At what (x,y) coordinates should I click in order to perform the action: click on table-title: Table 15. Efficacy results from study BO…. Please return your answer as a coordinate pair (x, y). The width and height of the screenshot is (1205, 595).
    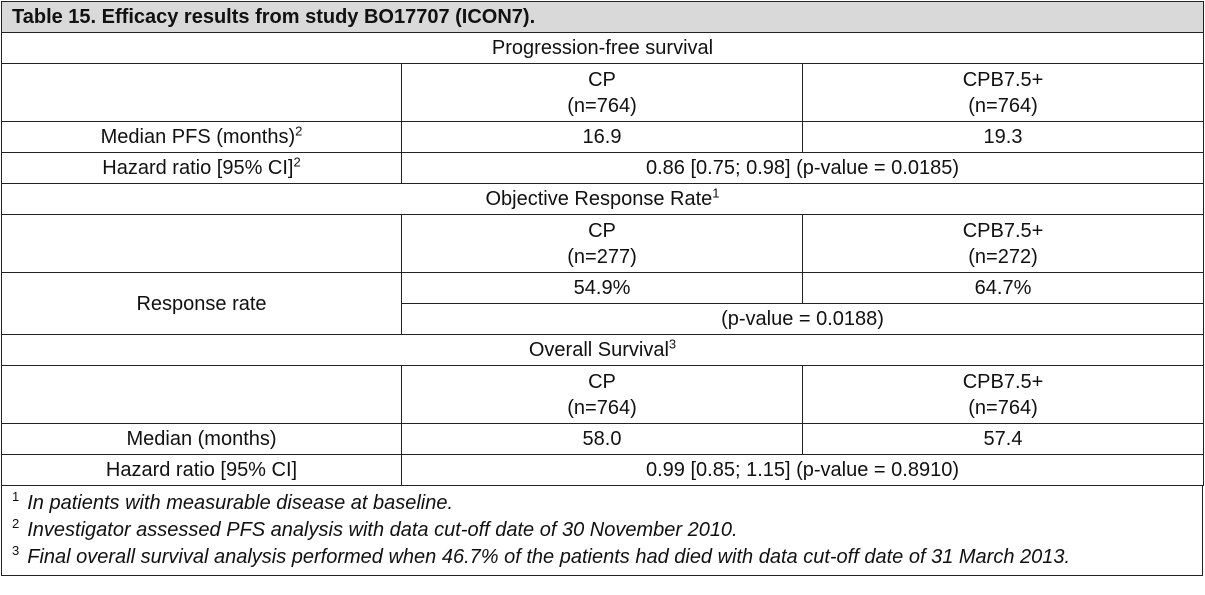
    Looking at the image, I should click on (602, 17).